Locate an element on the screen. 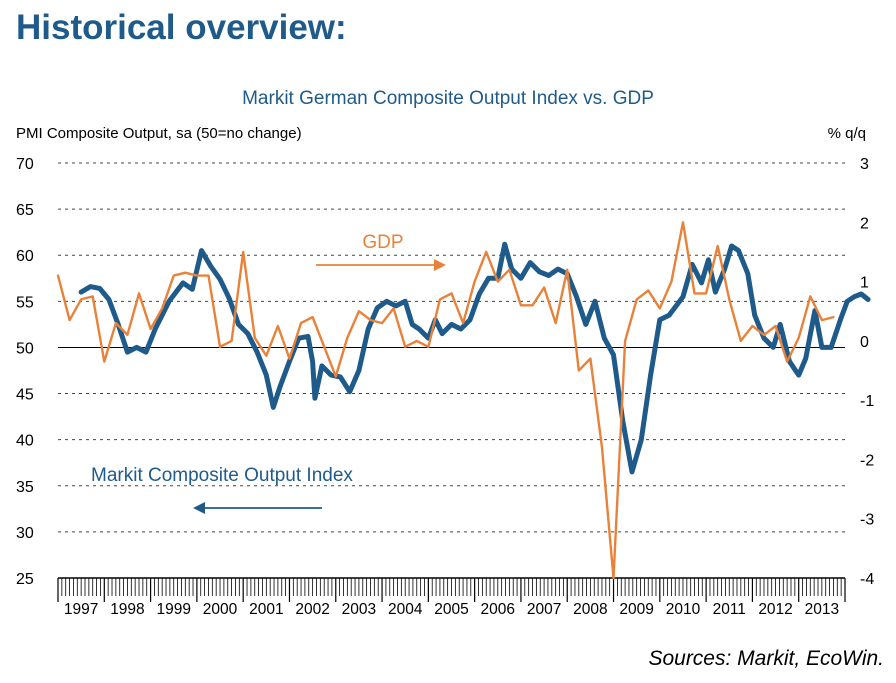 The height and width of the screenshot is (683, 896). gdp-arrowhead is located at coordinates (440, 265).